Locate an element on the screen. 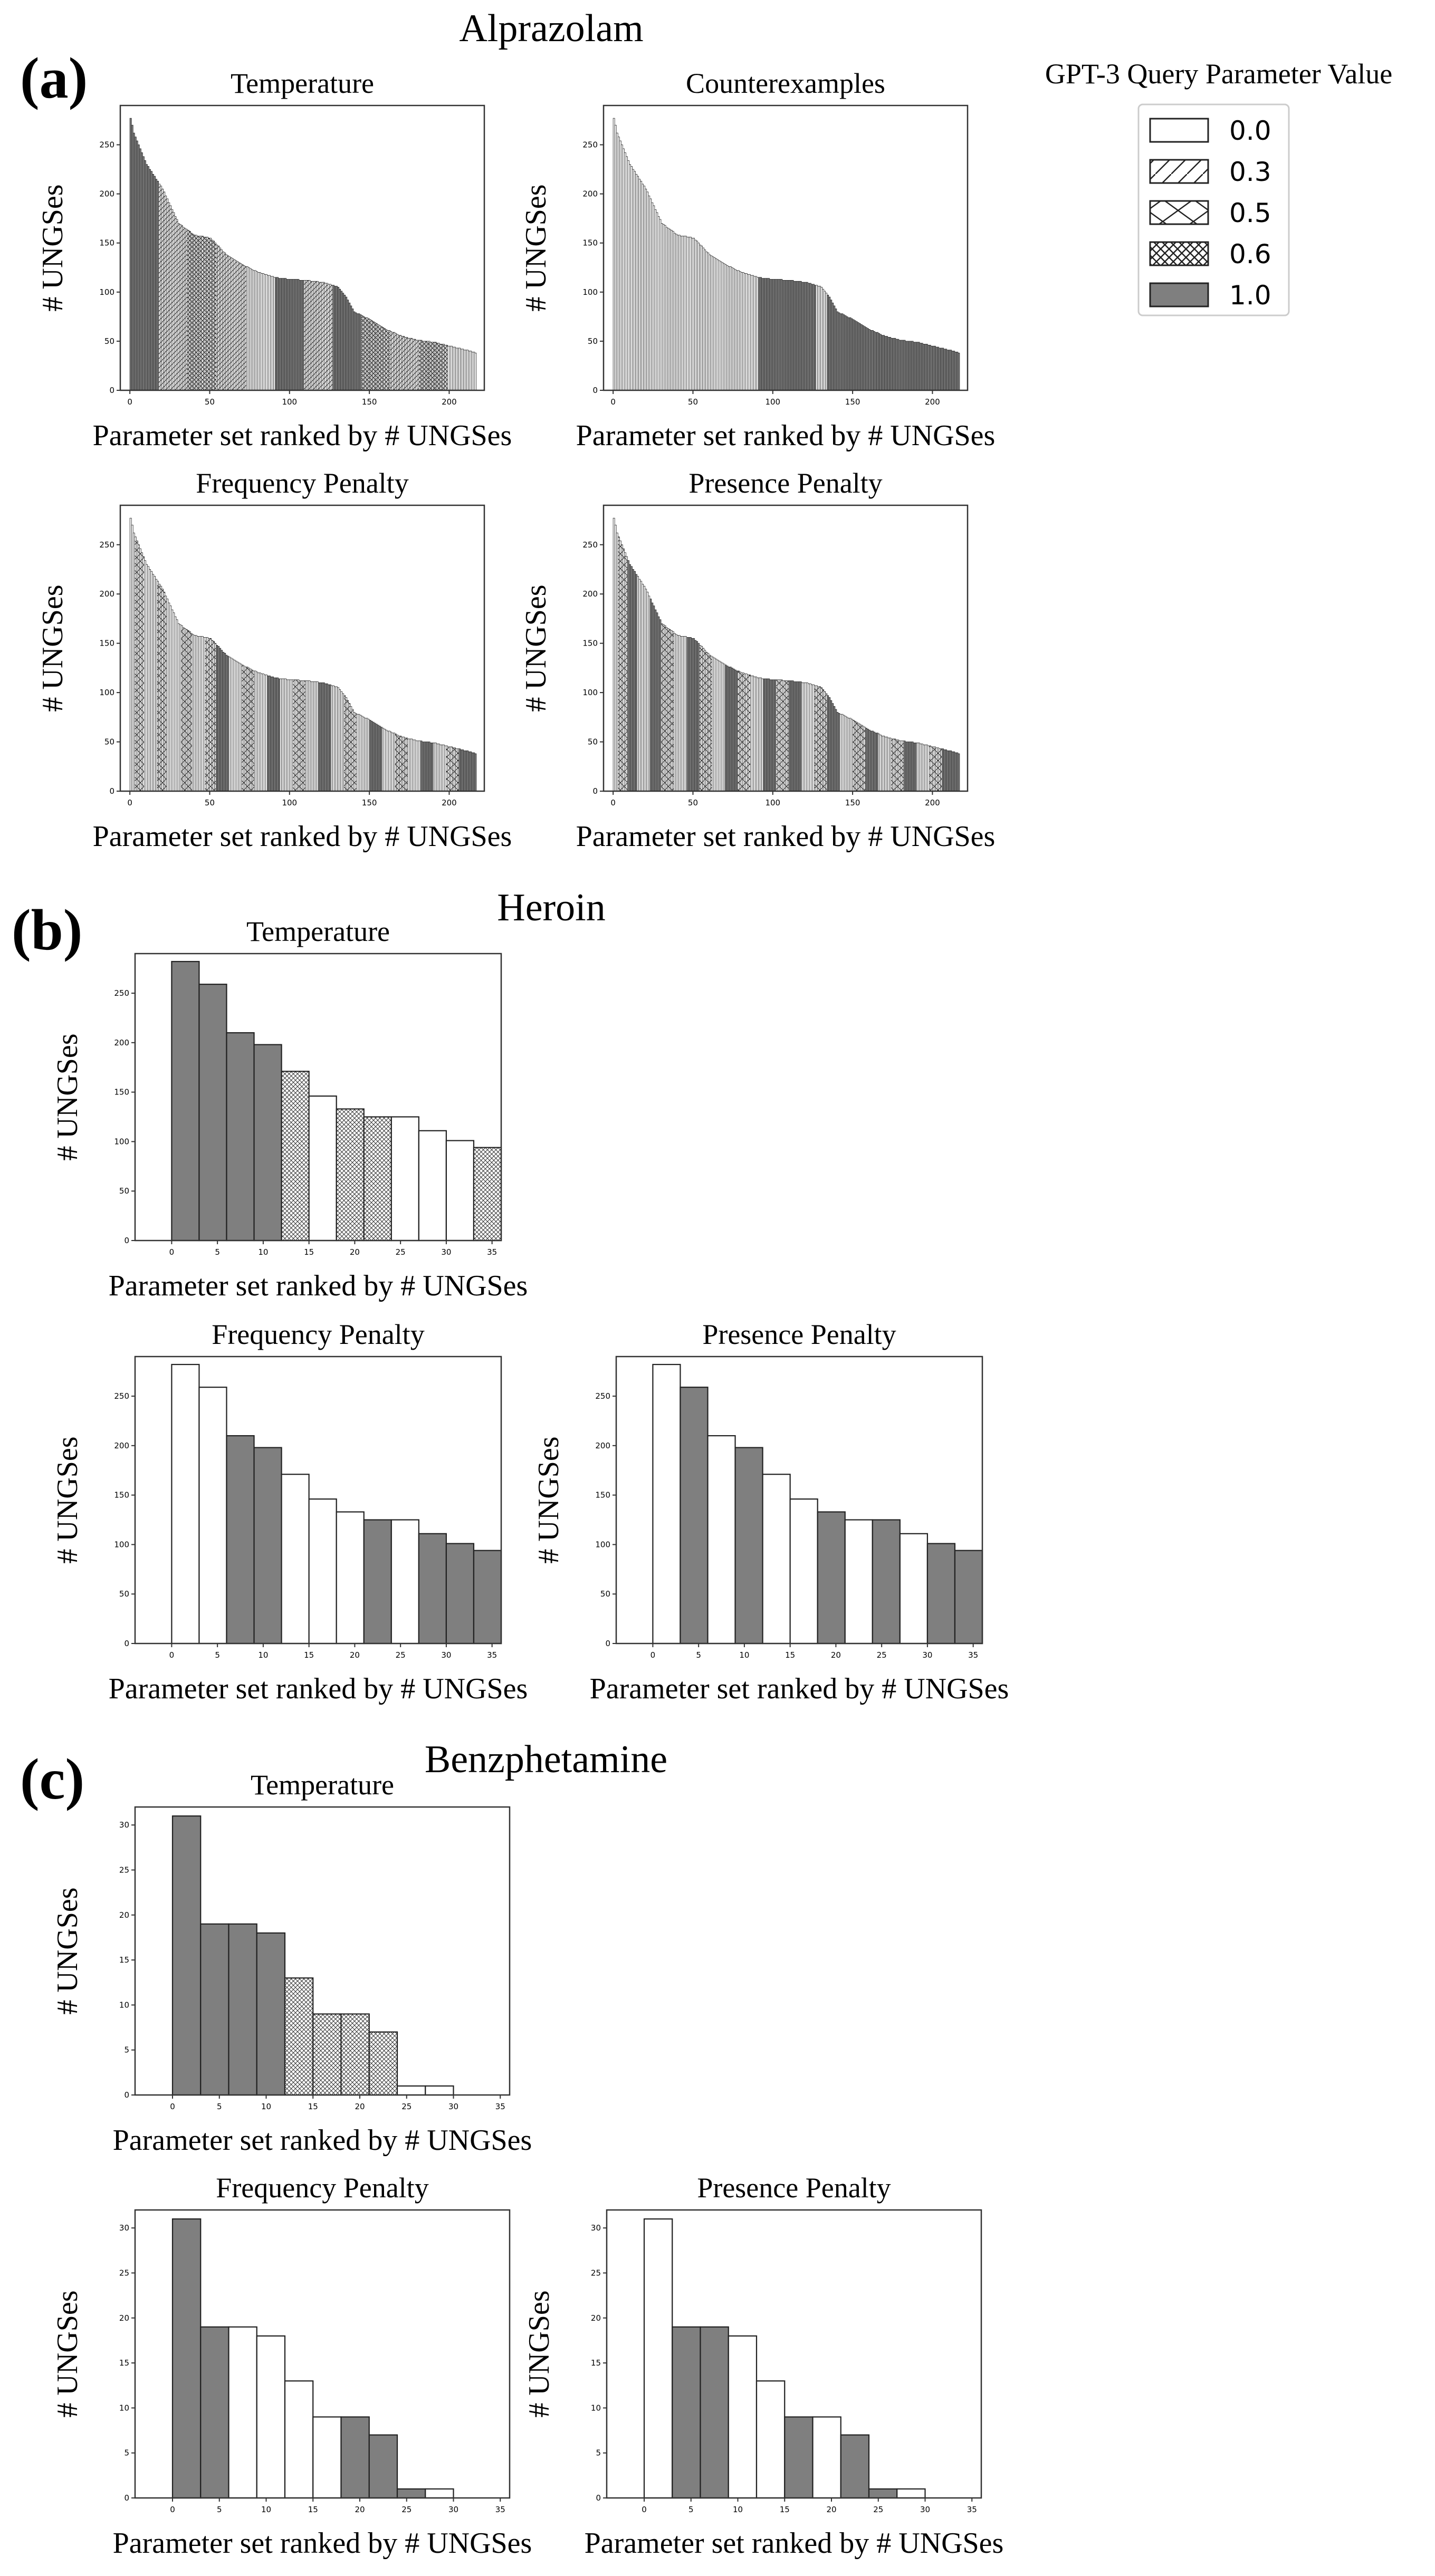 The height and width of the screenshot is (2576, 1435). y-tick-label: 15 is located at coordinates (596, 2363).